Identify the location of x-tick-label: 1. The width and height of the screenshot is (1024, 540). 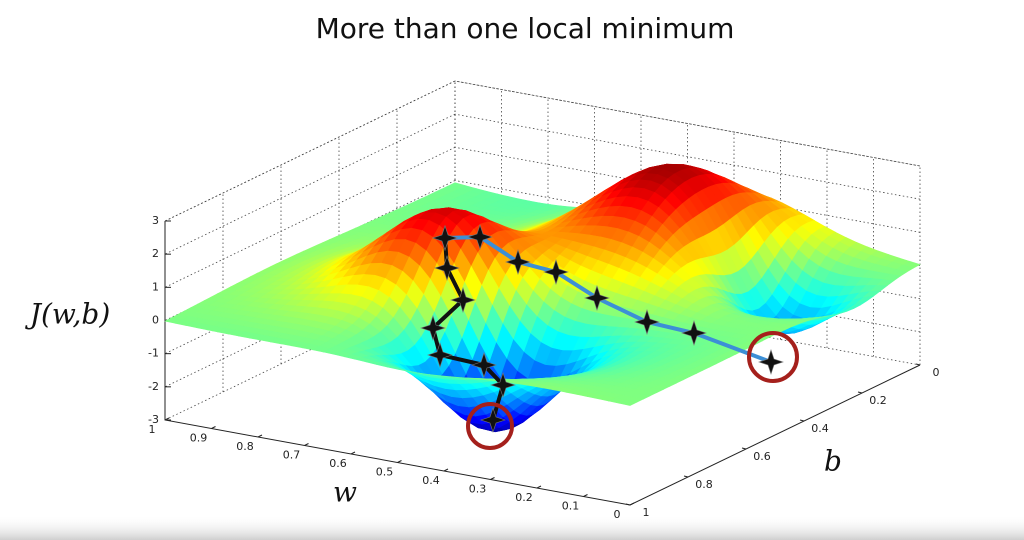
(152, 429).